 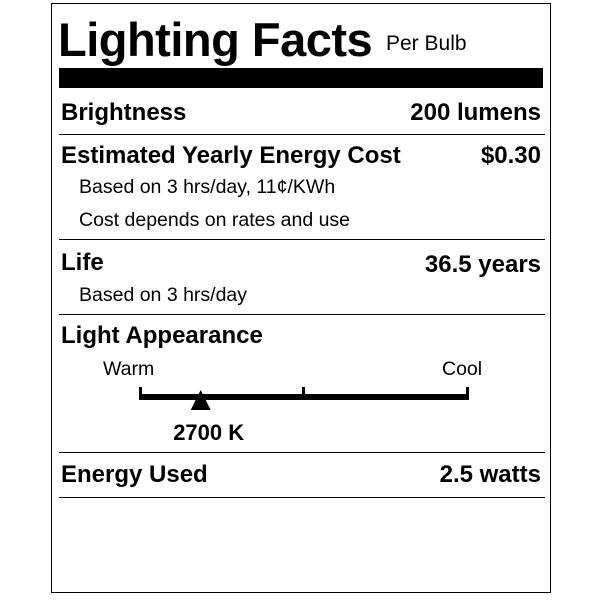 I want to click on energy-cost-value: $0.30, so click(x=510, y=155).